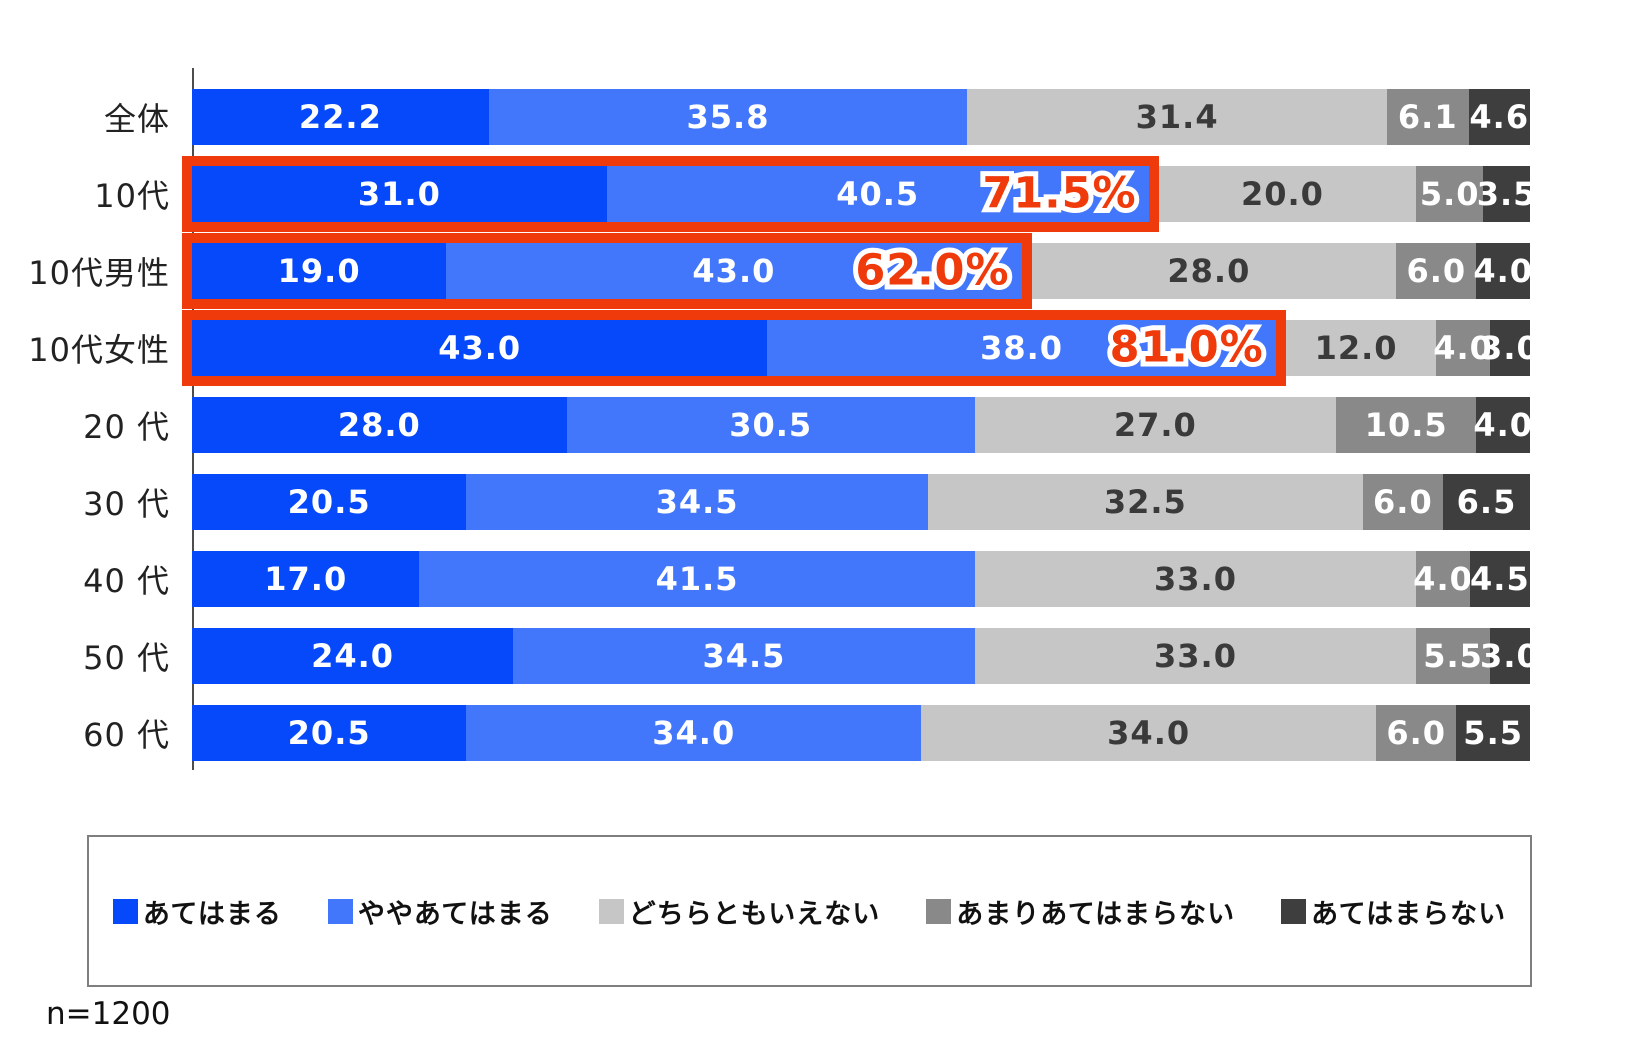  I want to click on segment-value: 43.0, so click(734, 270).